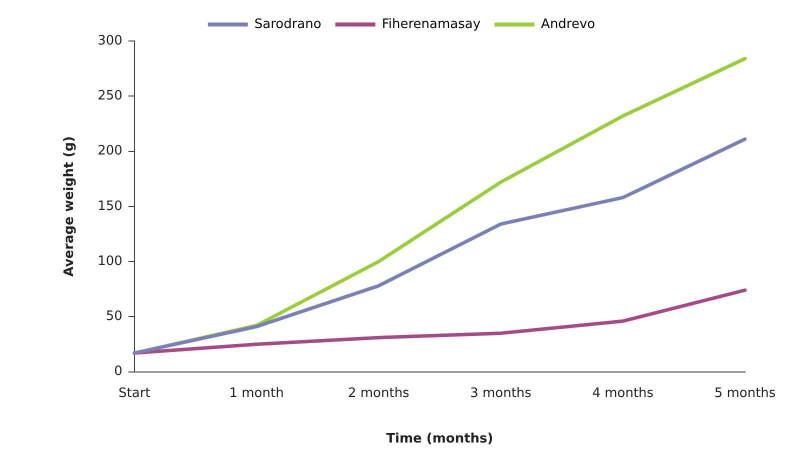  I want to click on y-tick-label: 50, so click(114, 316).